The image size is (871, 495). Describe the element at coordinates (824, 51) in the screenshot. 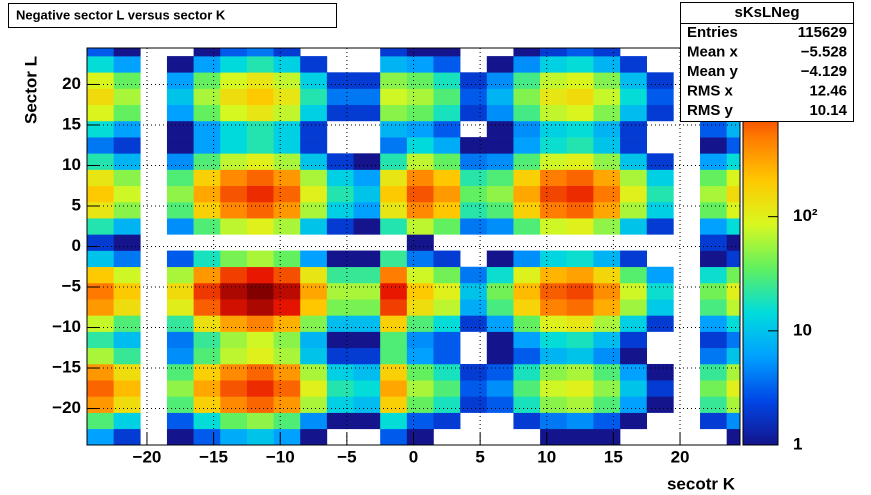

I see `stats-value: −5.528` at that location.